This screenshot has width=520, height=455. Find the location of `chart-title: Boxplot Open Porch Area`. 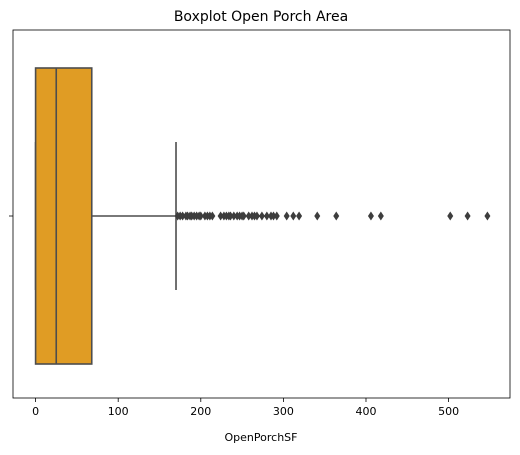

chart-title: Boxplot Open Porch Area is located at coordinates (261, 17).